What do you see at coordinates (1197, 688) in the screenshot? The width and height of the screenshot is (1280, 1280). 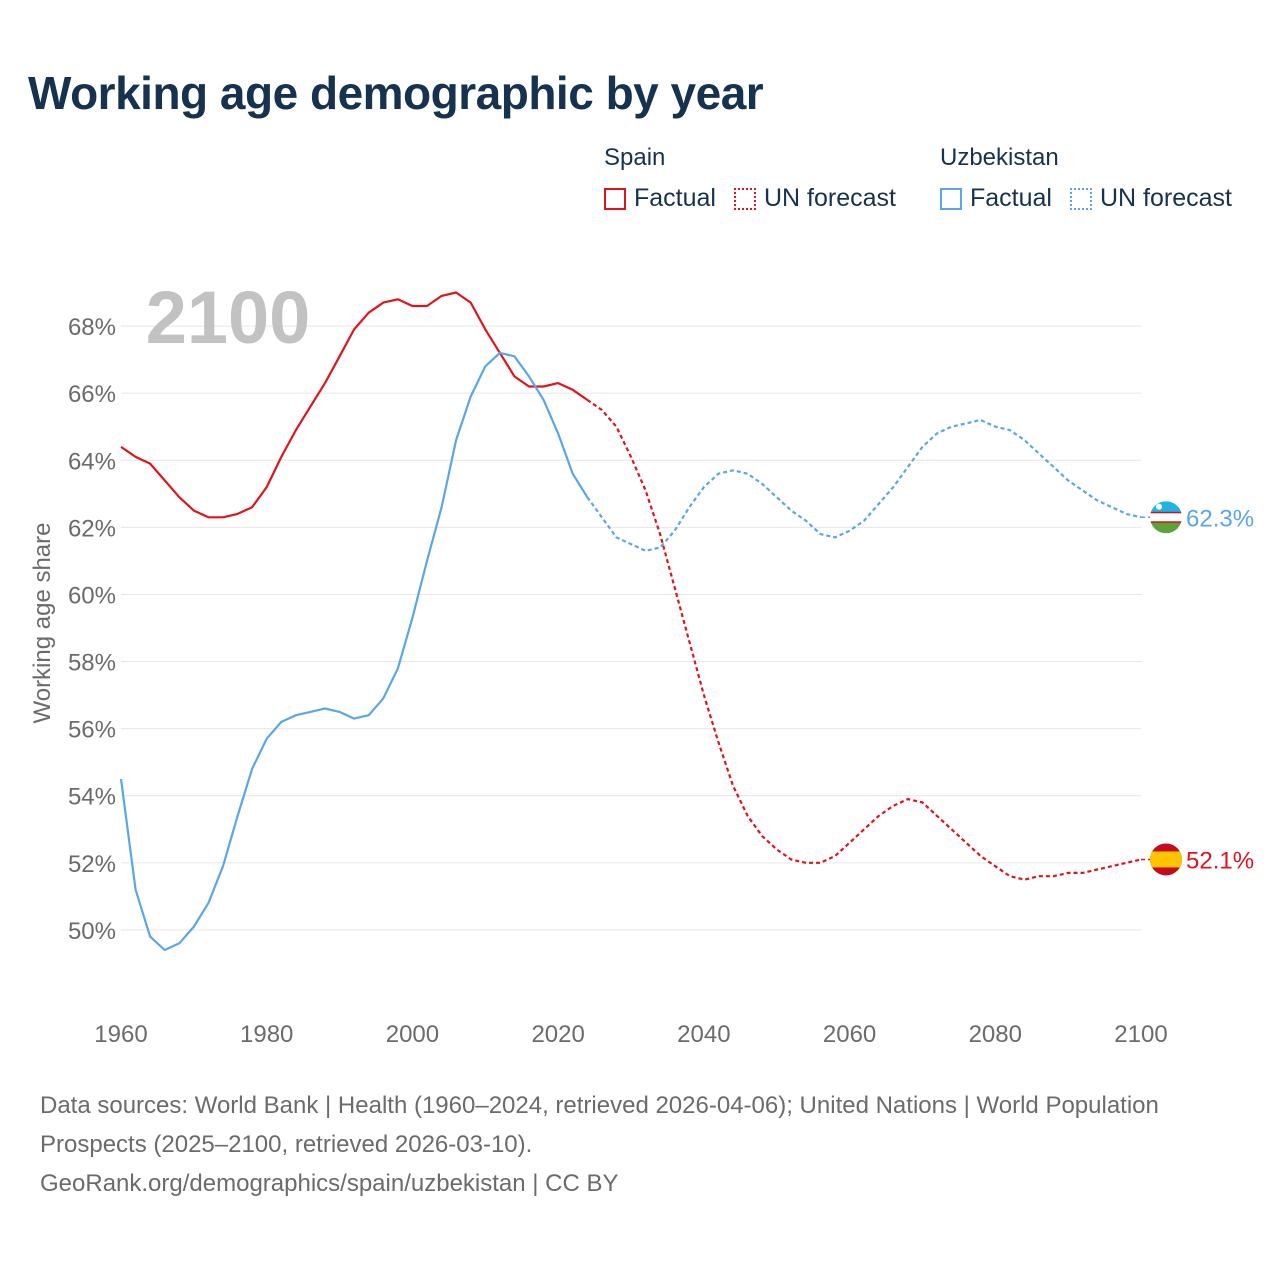 I see `endpoint-markers: 52.1% 62.3%` at bounding box center [1197, 688].